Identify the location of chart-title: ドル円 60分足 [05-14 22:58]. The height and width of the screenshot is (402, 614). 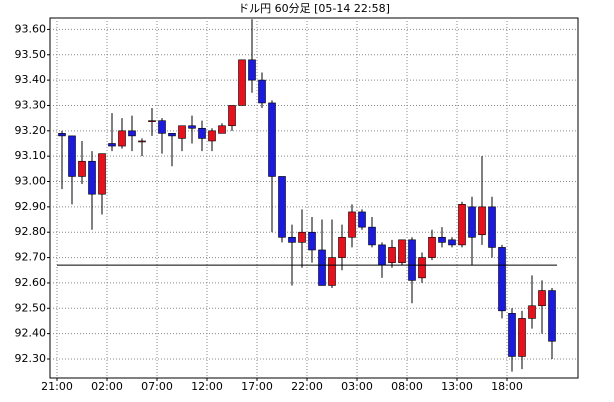
(314, 8).